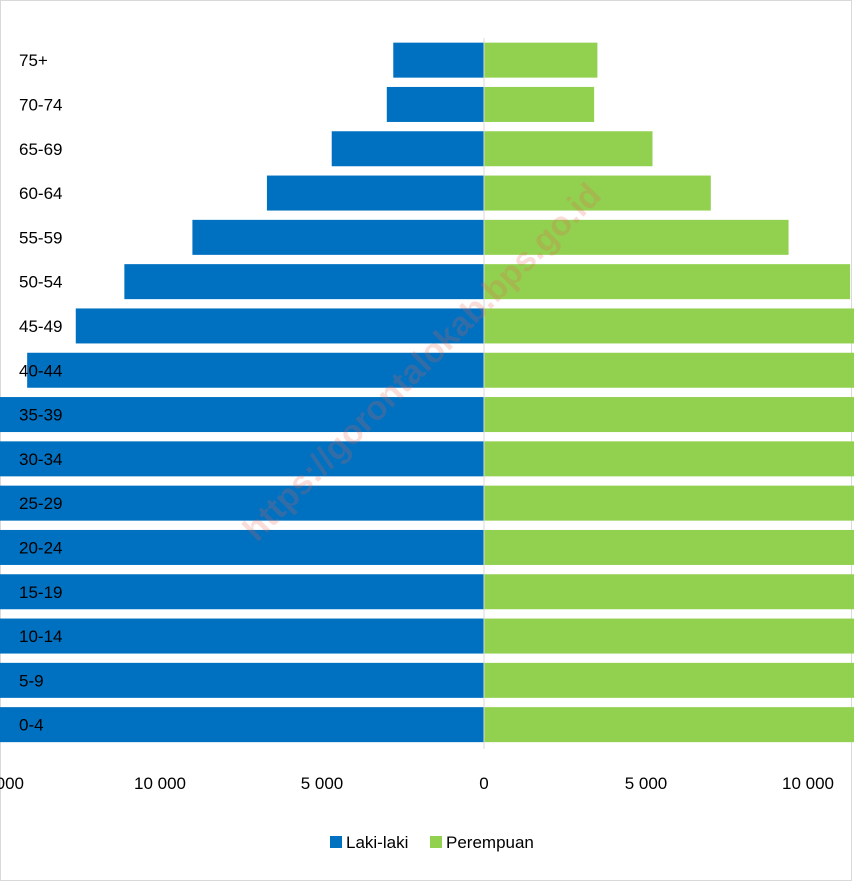 Image resolution: width=854 pixels, height=883 pixels. Describe the element at coordinates (40, 415) in the screenshot. I see `category-label-35-39: 35-39` at that location.